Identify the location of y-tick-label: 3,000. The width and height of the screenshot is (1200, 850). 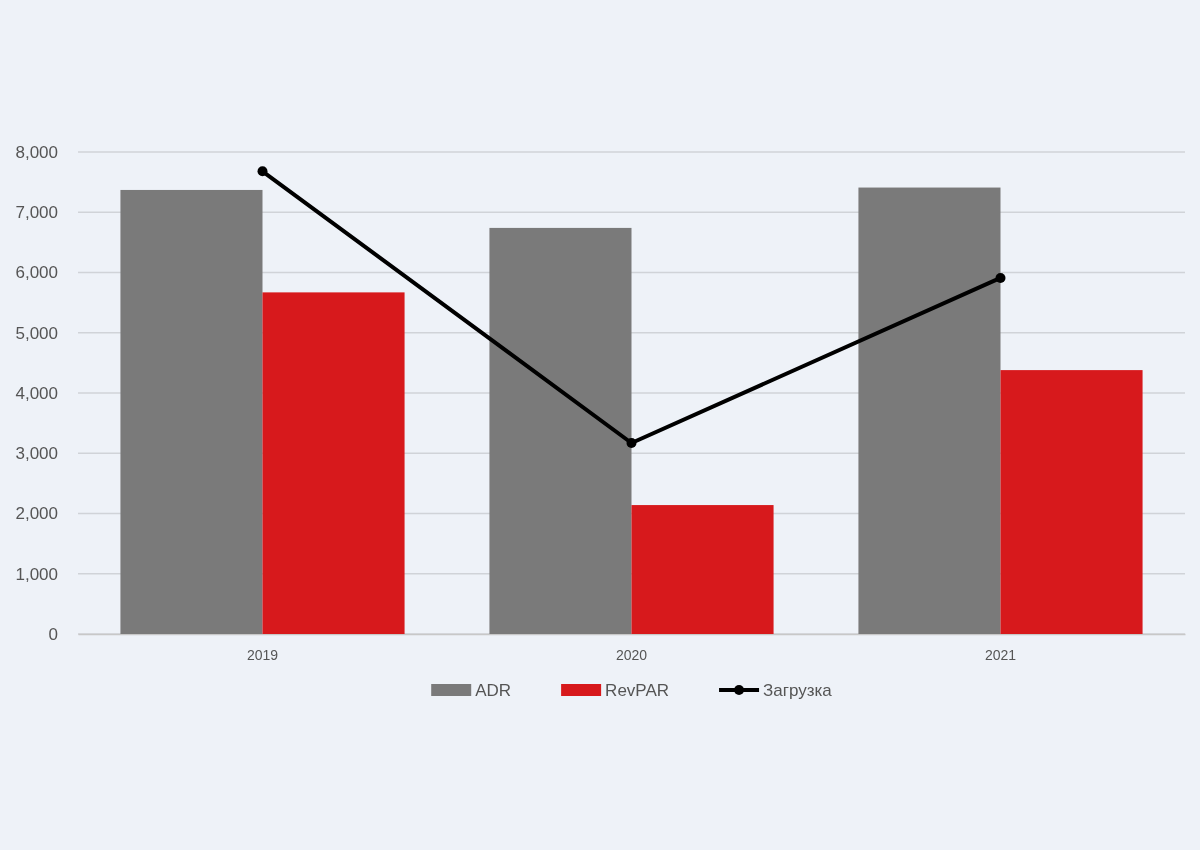
(36, 454).